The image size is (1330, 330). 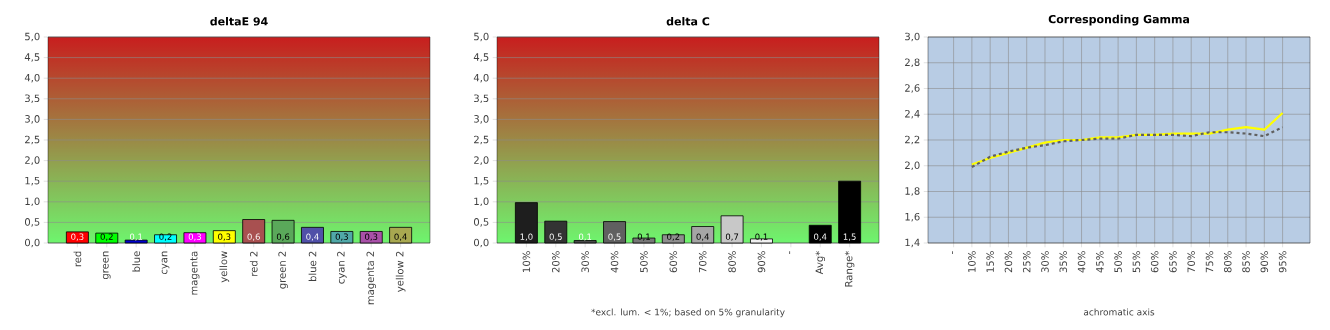 I want to click on x-tick-label: red 2, so click(x=253, y=263).